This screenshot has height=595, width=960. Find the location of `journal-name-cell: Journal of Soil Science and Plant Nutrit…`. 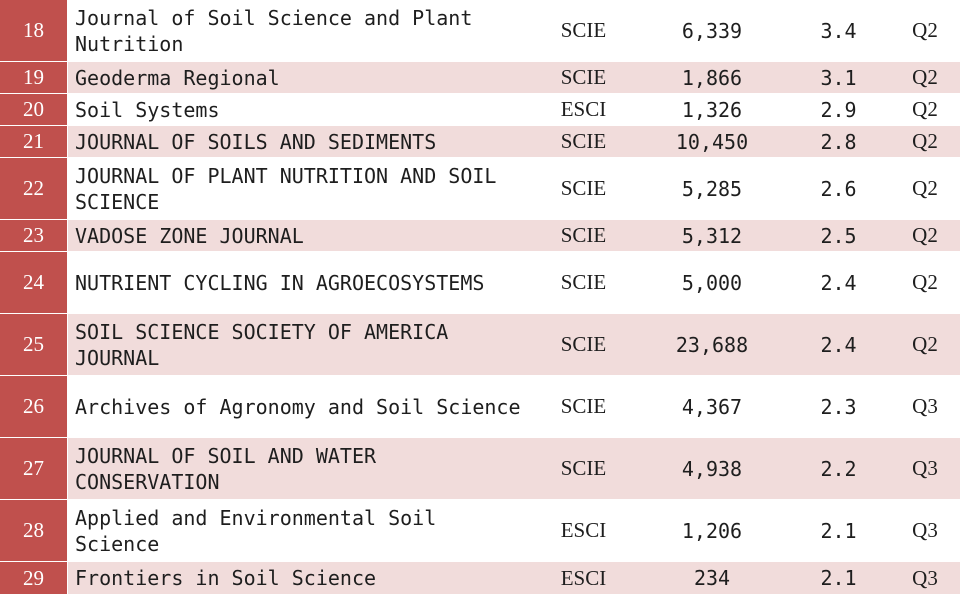

journal-name-cell: Journal of Soil Science and Plant Nutrit… is located at coordinates (299, 31).